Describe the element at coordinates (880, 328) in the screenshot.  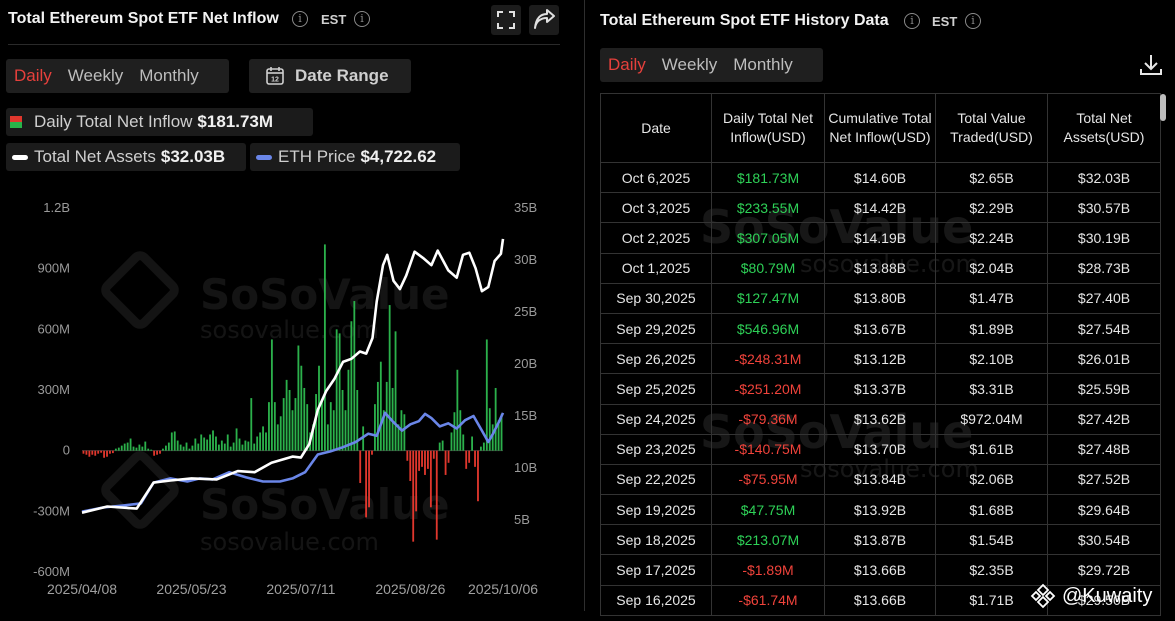
I see `table-row: Sep 29,2025 $546.96M $13.67B $1.89B $27.54B` at that location.